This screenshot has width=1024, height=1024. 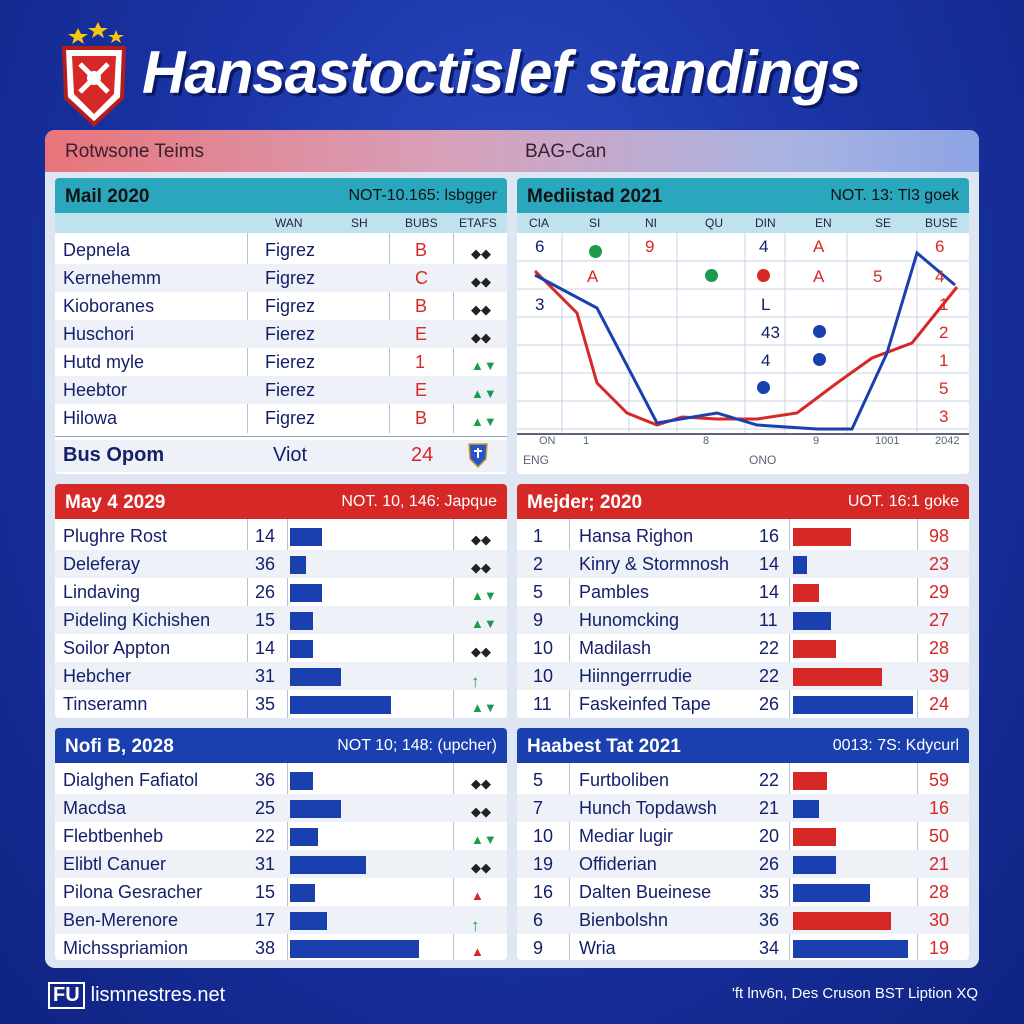 What do you see at coordinates (281, 536) in the screenshot?
I see `table-row: Plughre Rost 14 ◆◆` at bounding box center [281, 536].